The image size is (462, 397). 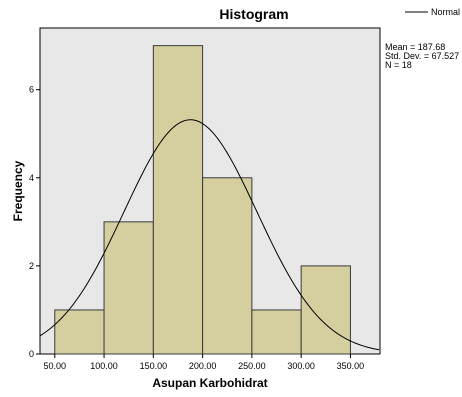 I want to click on x-tick-label: 250.00, so click(x=252, y=366).